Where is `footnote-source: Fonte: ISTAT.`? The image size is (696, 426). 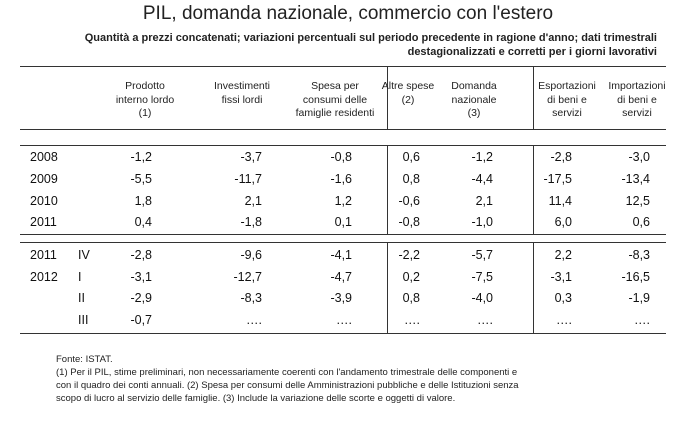 footnote-source: Fonte: ISTAT. is located at coordinates (84, 359).